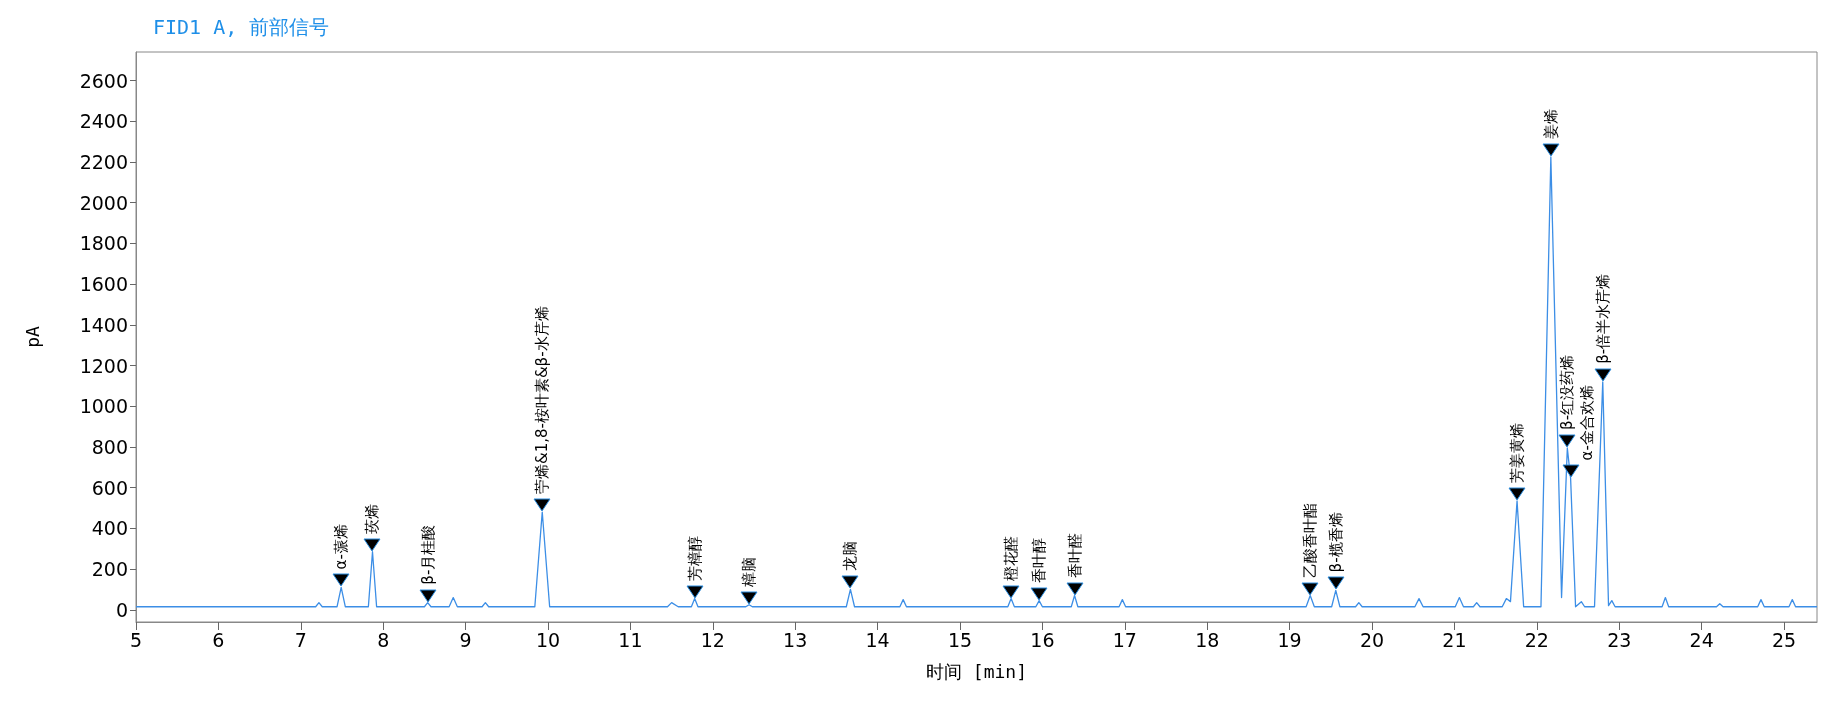  What do you see at coordinates (630, 639) in the screenshot?
I see `x-tick-label: 11` at bounding box center [630, 639].